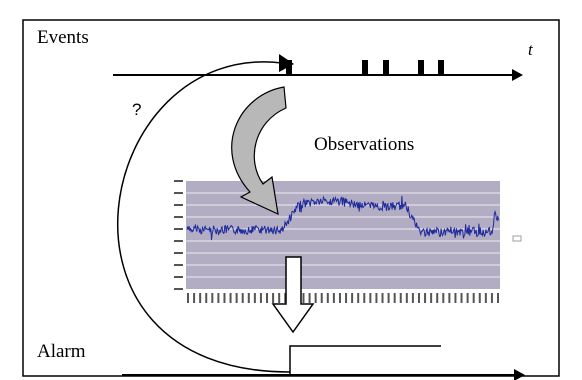 The width and height of the screenshot is (582, 380). Describe the element at coordinates (519, 374) in the screenshot. I see `alarm-axis-arrowhead` at that location.